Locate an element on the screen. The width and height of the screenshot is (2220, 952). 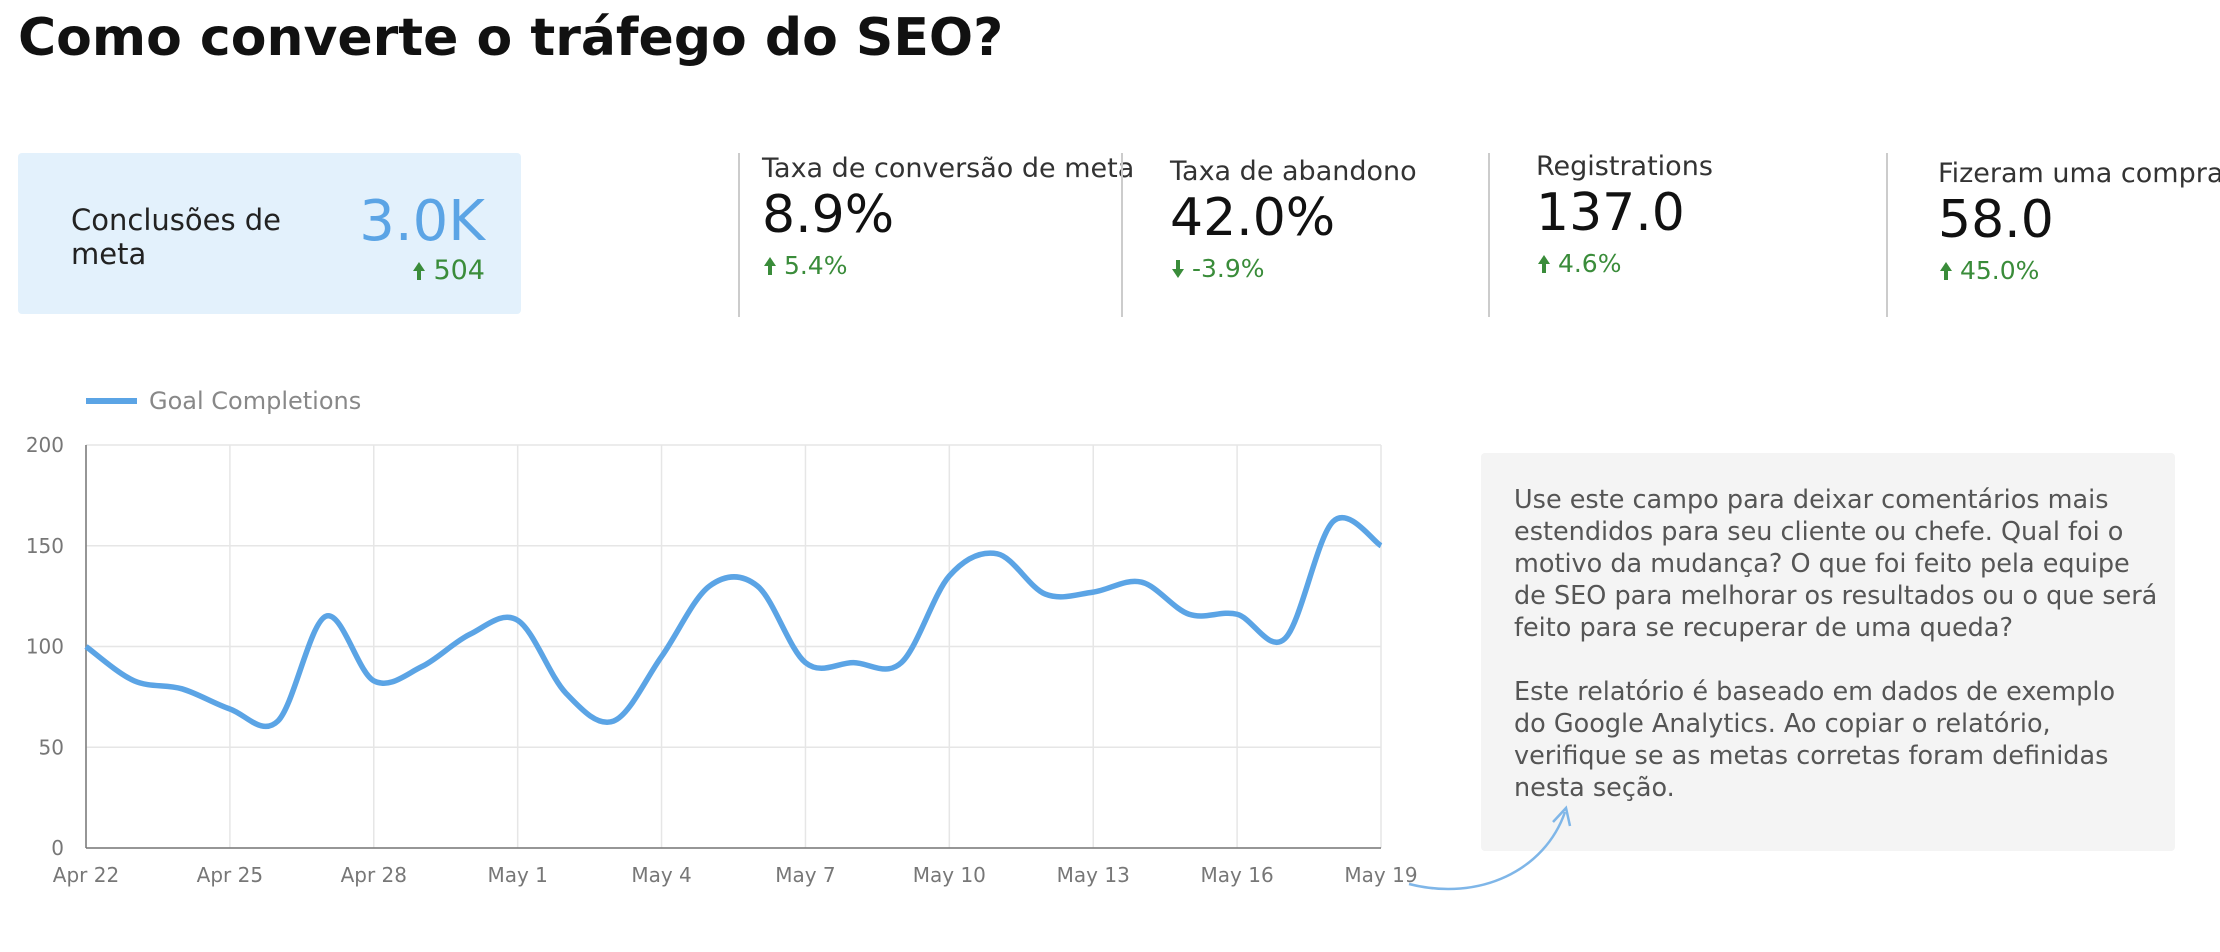
scorecard-delta: 45.0% is located at coordinates (1989, 270).